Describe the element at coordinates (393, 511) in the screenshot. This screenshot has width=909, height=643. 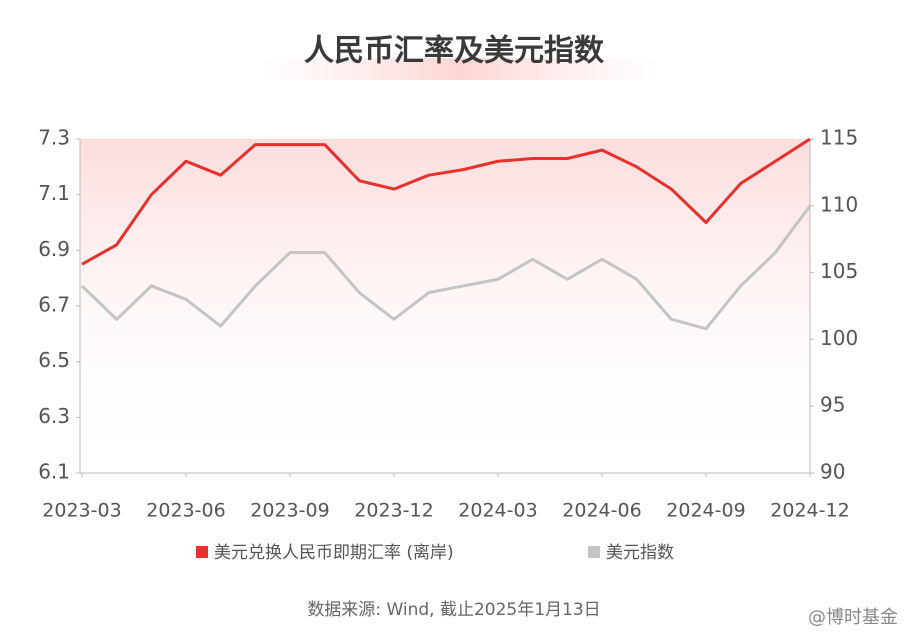
I see `x-tick-label: 2023-12` at that location.